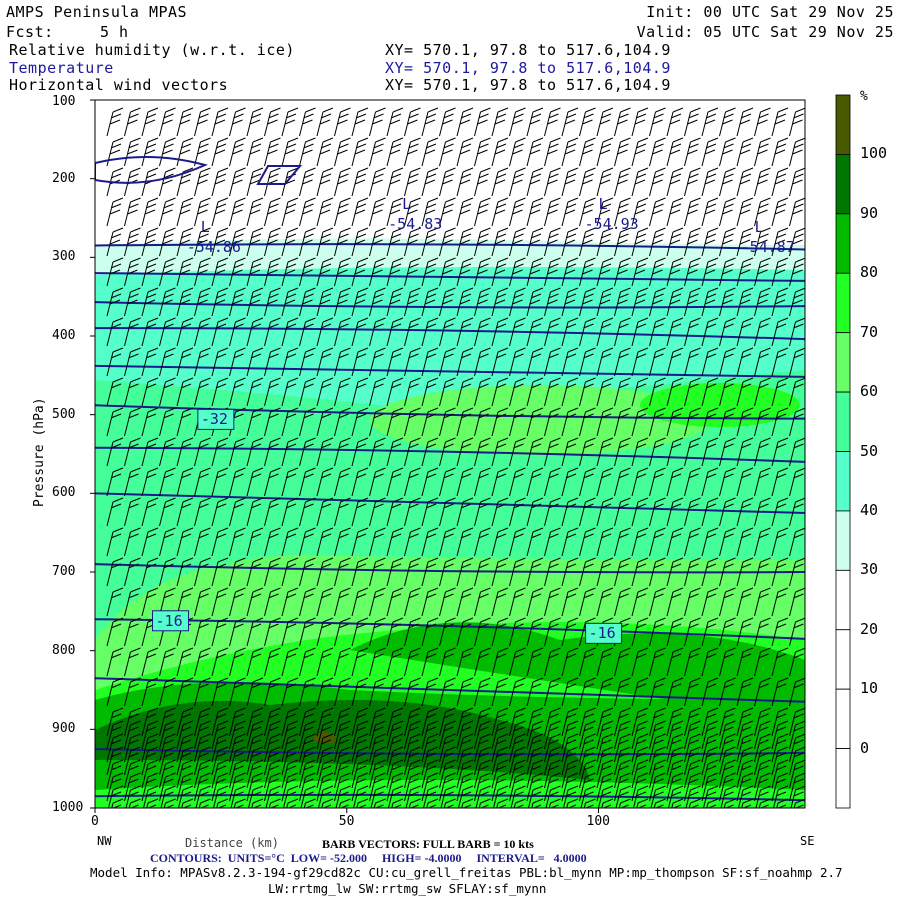 Image resolution: width=900 pixels, height=900 pixels. Describe the element at coordinates (213, 247) in the screenshot. I see `low-value: -54.86` at that location.